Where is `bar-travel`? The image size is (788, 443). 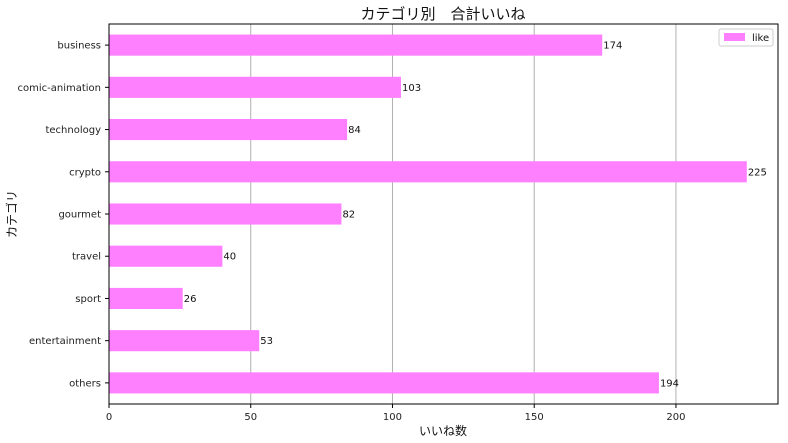
bar-travel is located at coordinates (166, 256).